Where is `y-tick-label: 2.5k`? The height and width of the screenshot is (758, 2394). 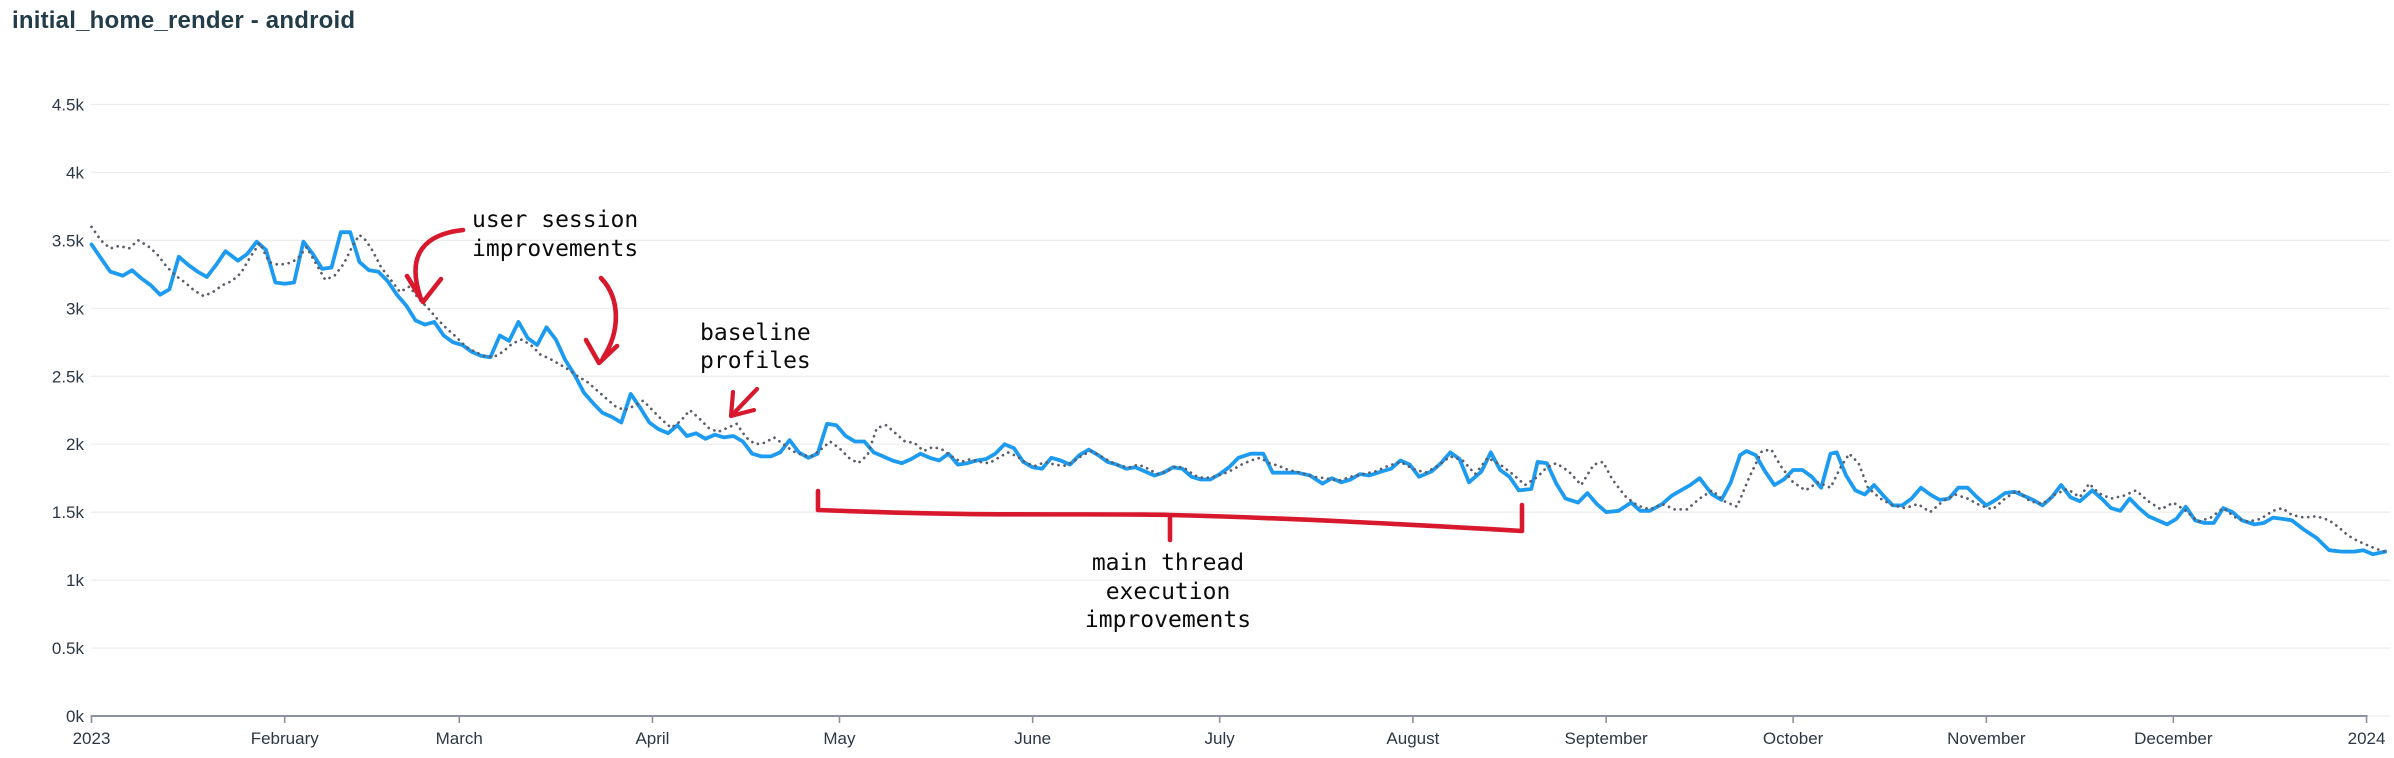 y-tick-label: 2.5k is located at coordinates (68, 376).